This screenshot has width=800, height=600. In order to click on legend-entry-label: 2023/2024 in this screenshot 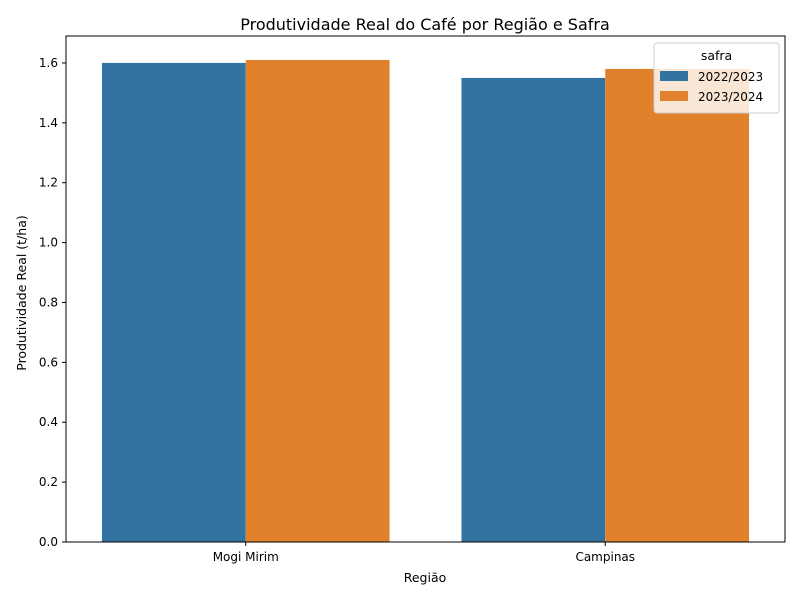, I will do `click(730, 97)`.